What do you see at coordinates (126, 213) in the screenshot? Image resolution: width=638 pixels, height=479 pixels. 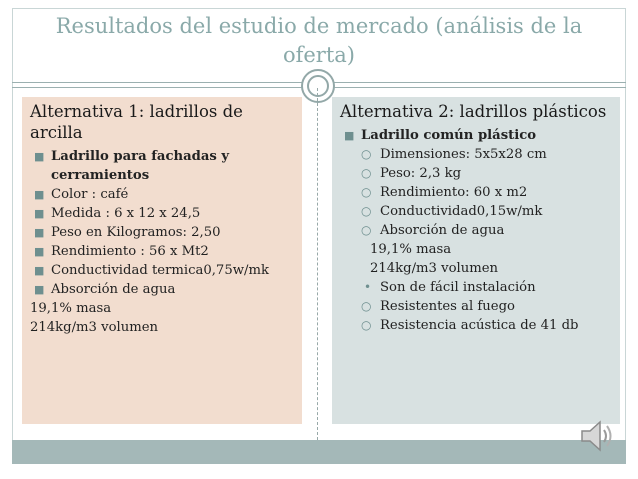 I see `left-item-text: Medida : 6 x 12 x 24,5` at bounding box center [126, 213].